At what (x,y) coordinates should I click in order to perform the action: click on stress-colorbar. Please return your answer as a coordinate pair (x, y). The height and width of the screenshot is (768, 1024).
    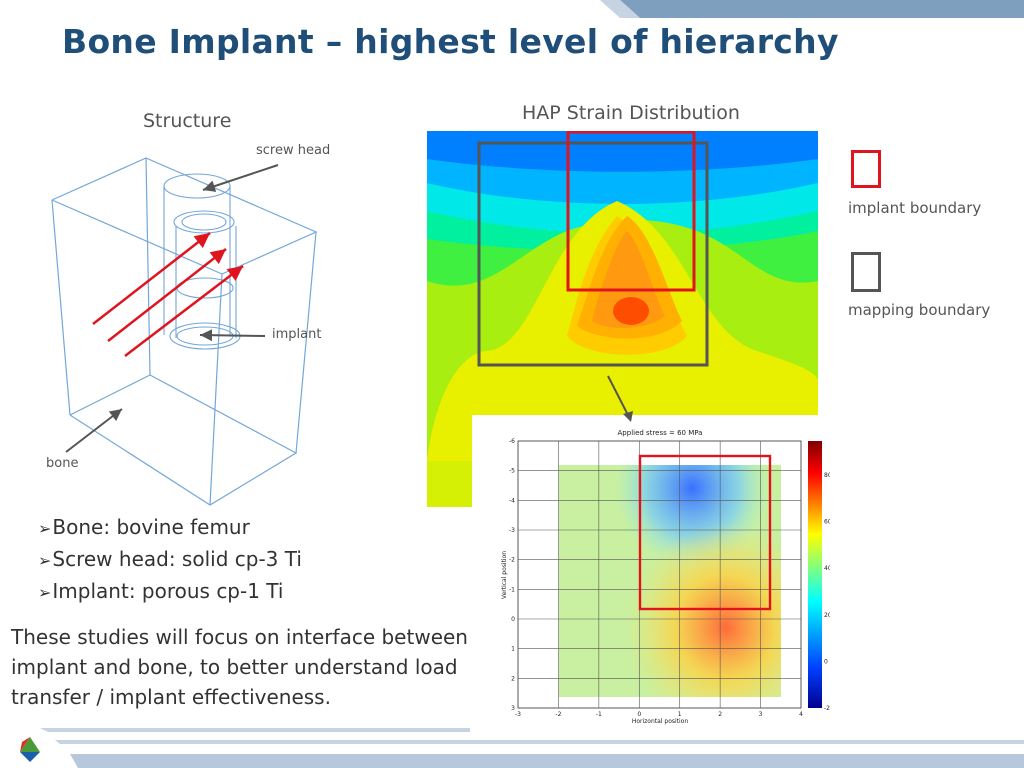
    Looking at the image, I should click on (815, 574).